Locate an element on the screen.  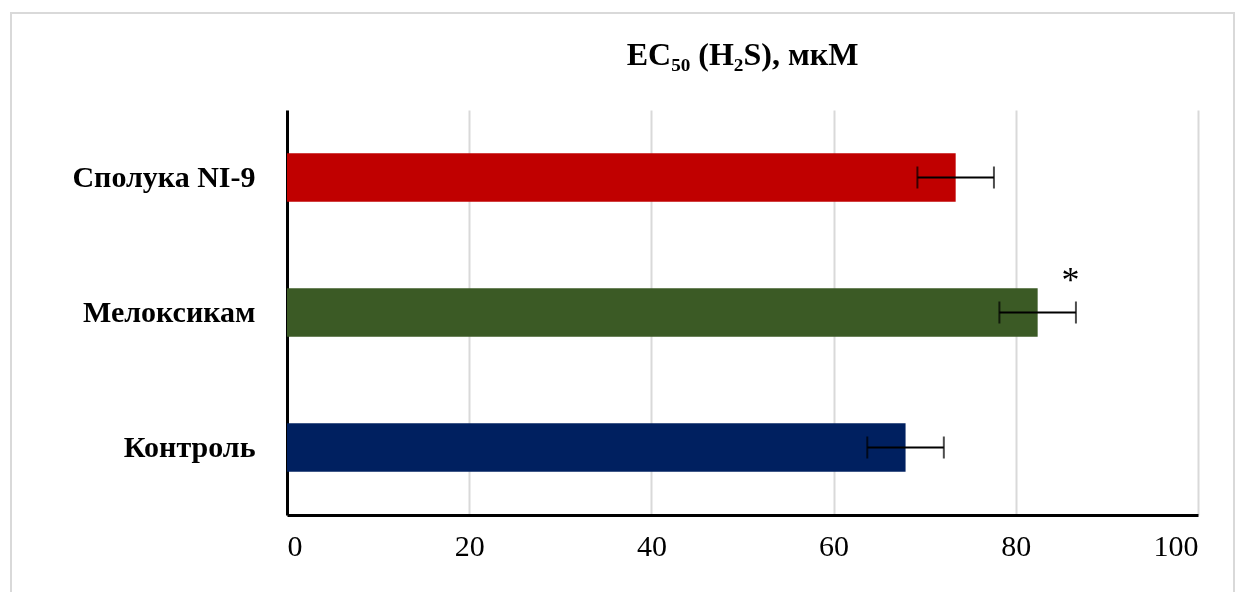
x-tick-label: 60 is located at coordinates (834, 545).